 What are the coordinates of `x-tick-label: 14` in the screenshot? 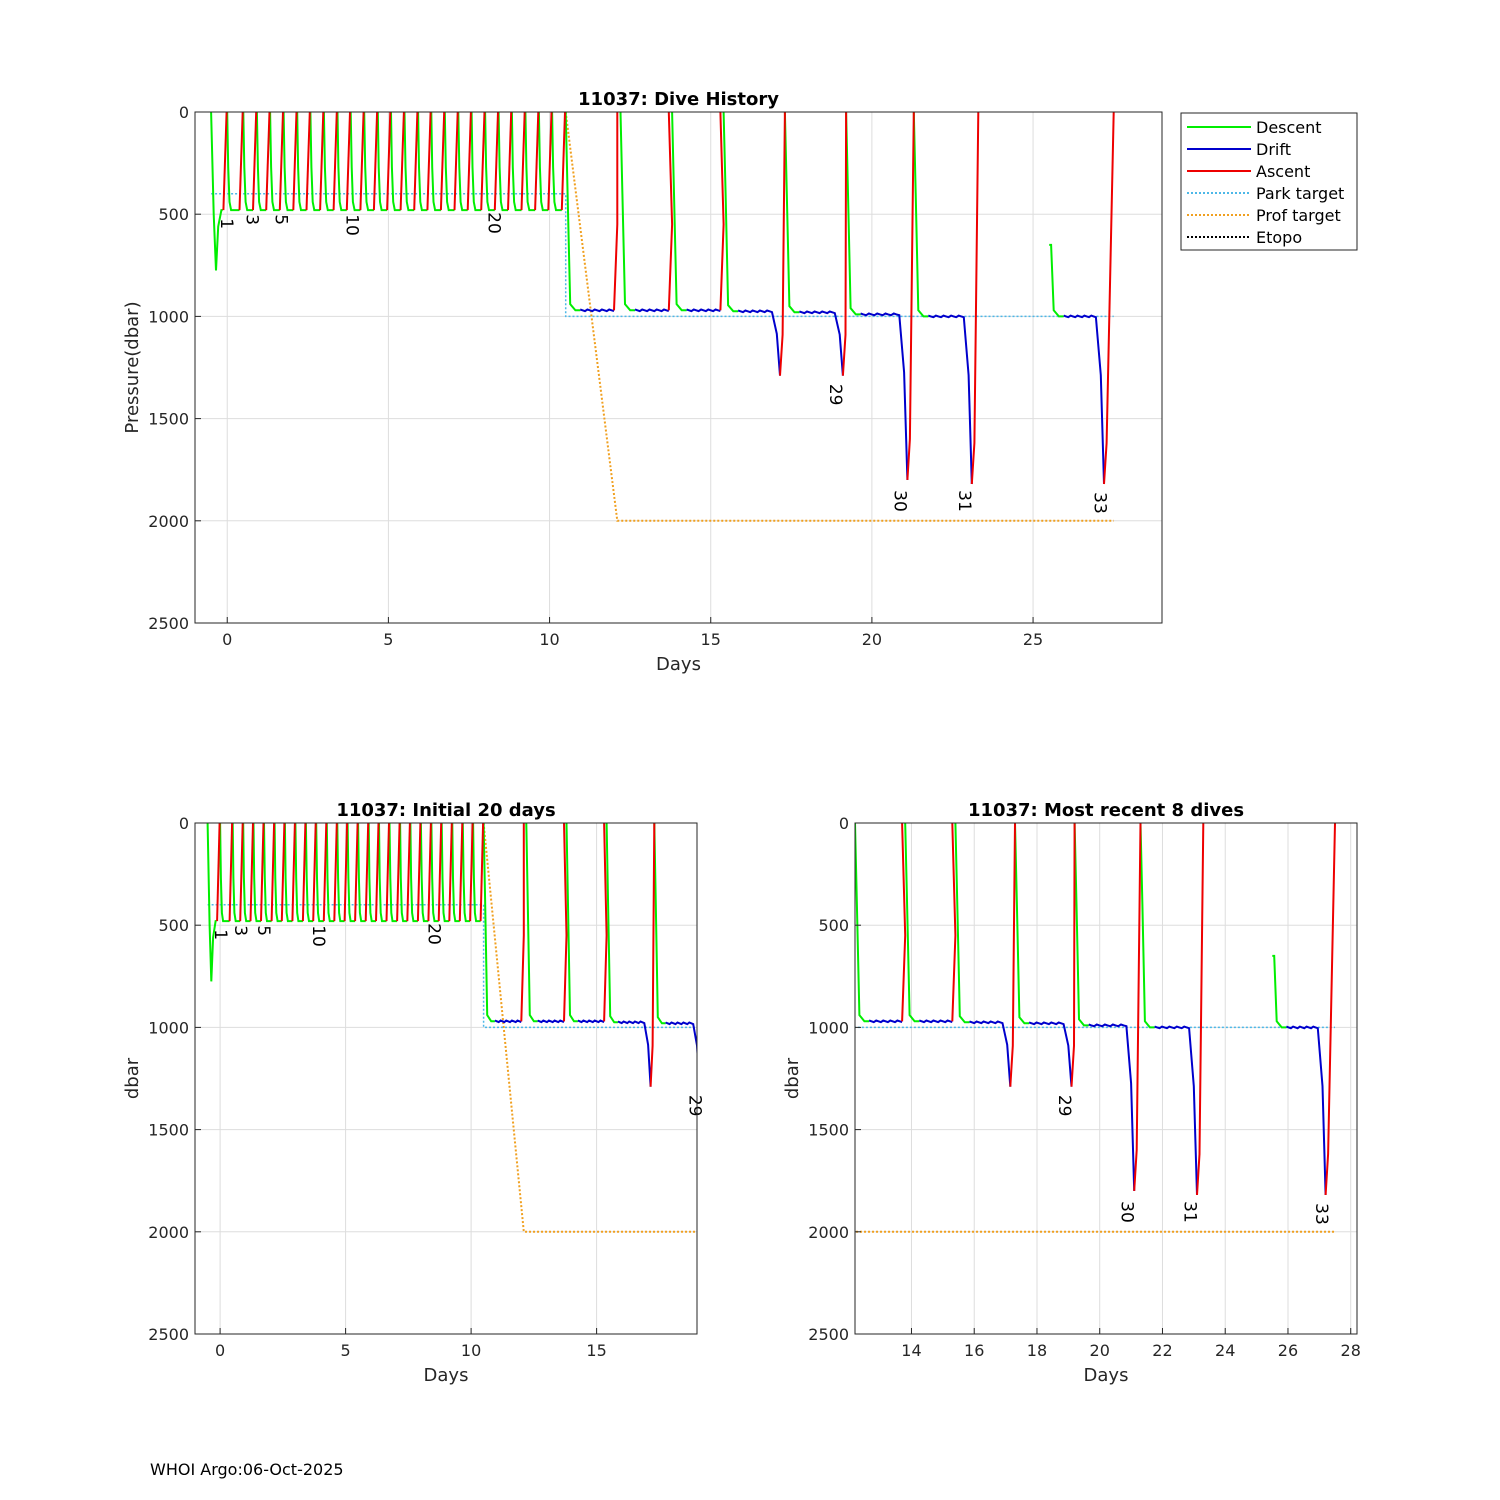 It's located at (911, 1350).